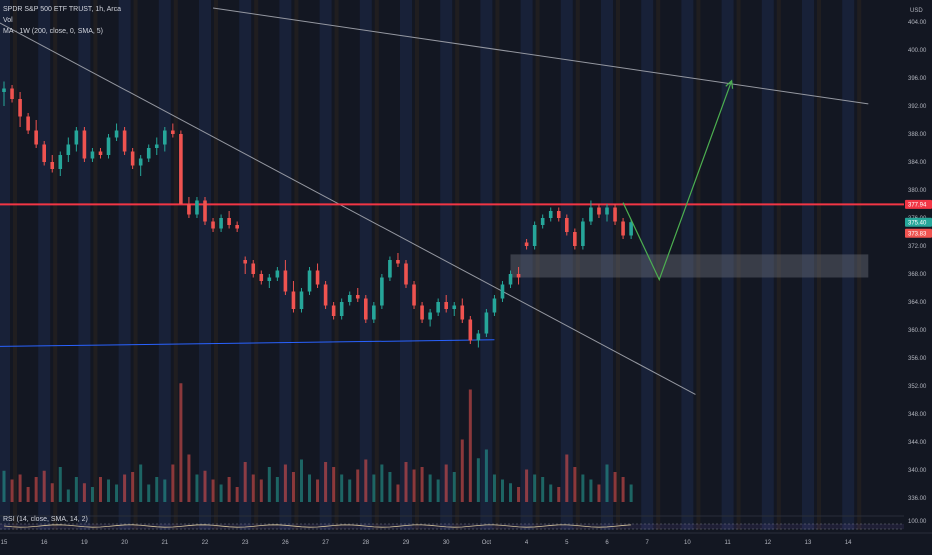 This screenshot has height=555, width=932. What do you see at coordinates (406, 543) in the screenshot?
I see `x-tick-label: 29` at bounding box center [406, 543].